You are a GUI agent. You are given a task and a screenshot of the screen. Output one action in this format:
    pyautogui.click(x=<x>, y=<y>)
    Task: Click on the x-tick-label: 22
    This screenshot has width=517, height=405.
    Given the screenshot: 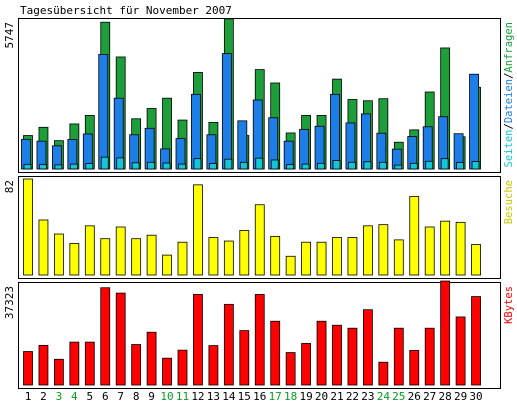 What is the action you would take?
    pyautogui.click(x=352, y=396)
    